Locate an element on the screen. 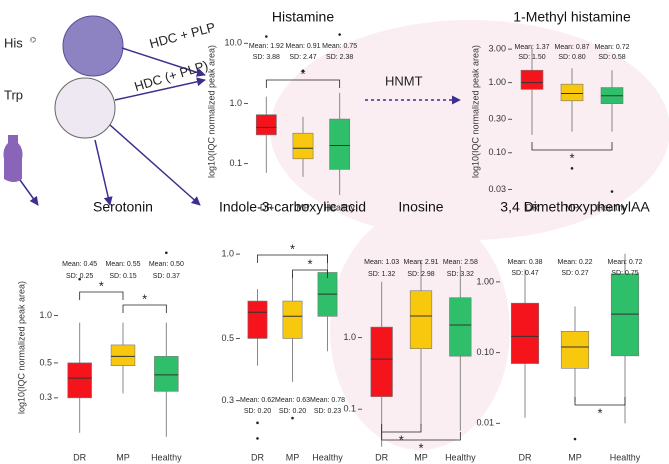  stat-label: Mean: 0.78 is located at coordinates (327, 400).